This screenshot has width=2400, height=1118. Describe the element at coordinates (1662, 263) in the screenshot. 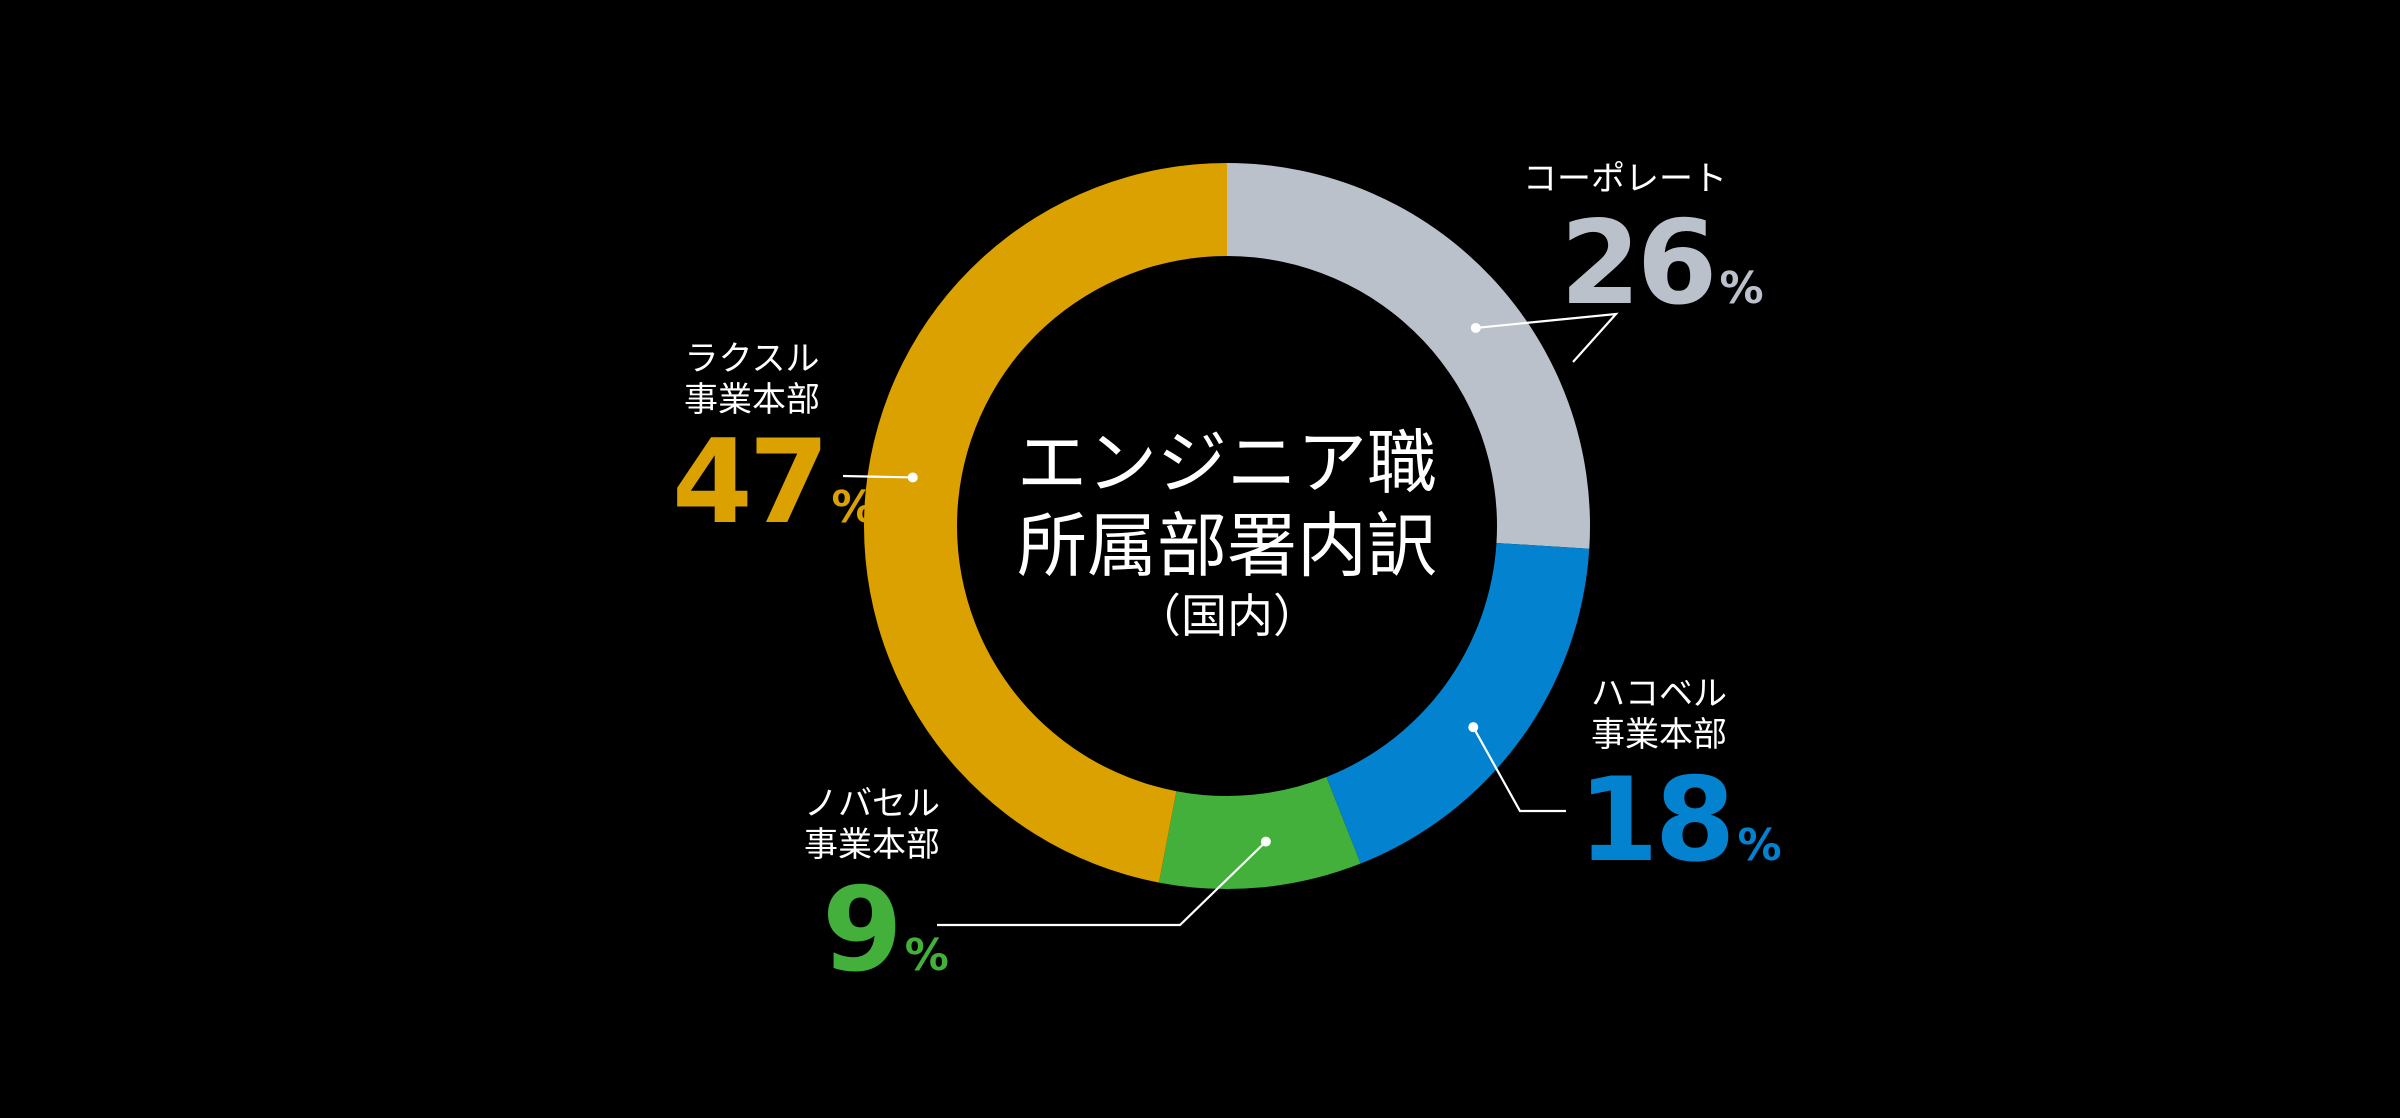

I see `slice-value-label: 26%` at that location.